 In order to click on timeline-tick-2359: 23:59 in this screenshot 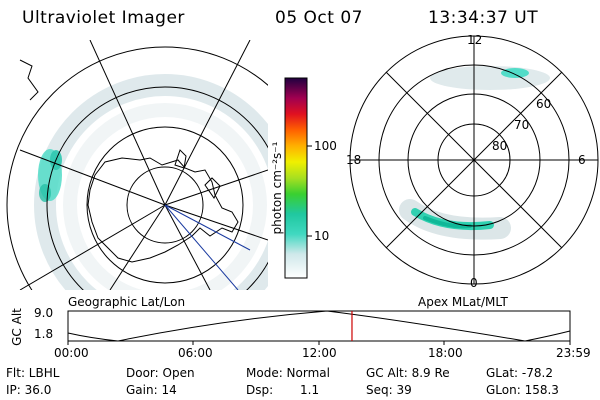, I will do `click(573, 353)`.